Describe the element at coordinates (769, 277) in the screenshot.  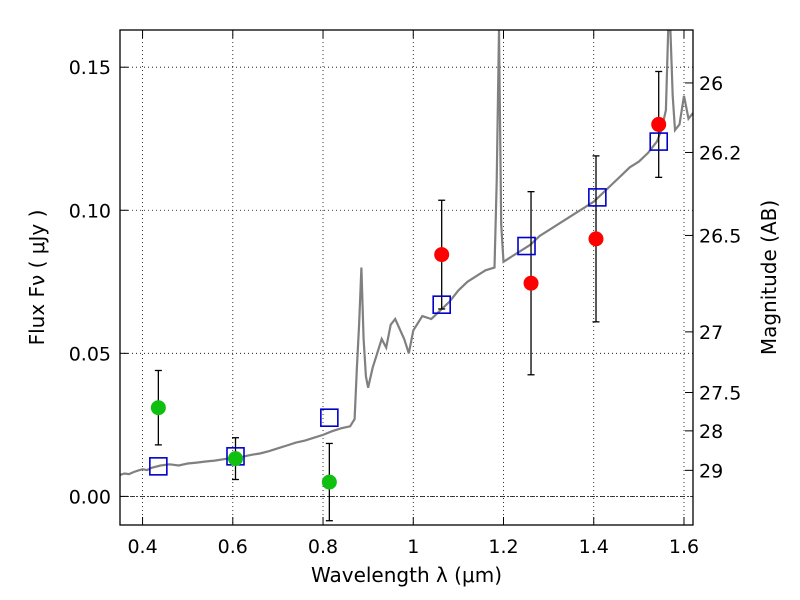
I see `right-y-axis-label: Magnitude (AB)` at that location.